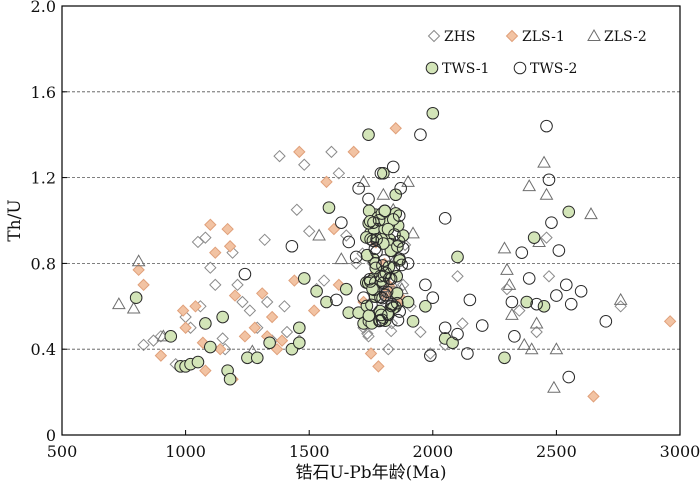  Describe the element at coordinates (43, 8) in the screenshot. I see `y-tick-label: 2.0` at that location.